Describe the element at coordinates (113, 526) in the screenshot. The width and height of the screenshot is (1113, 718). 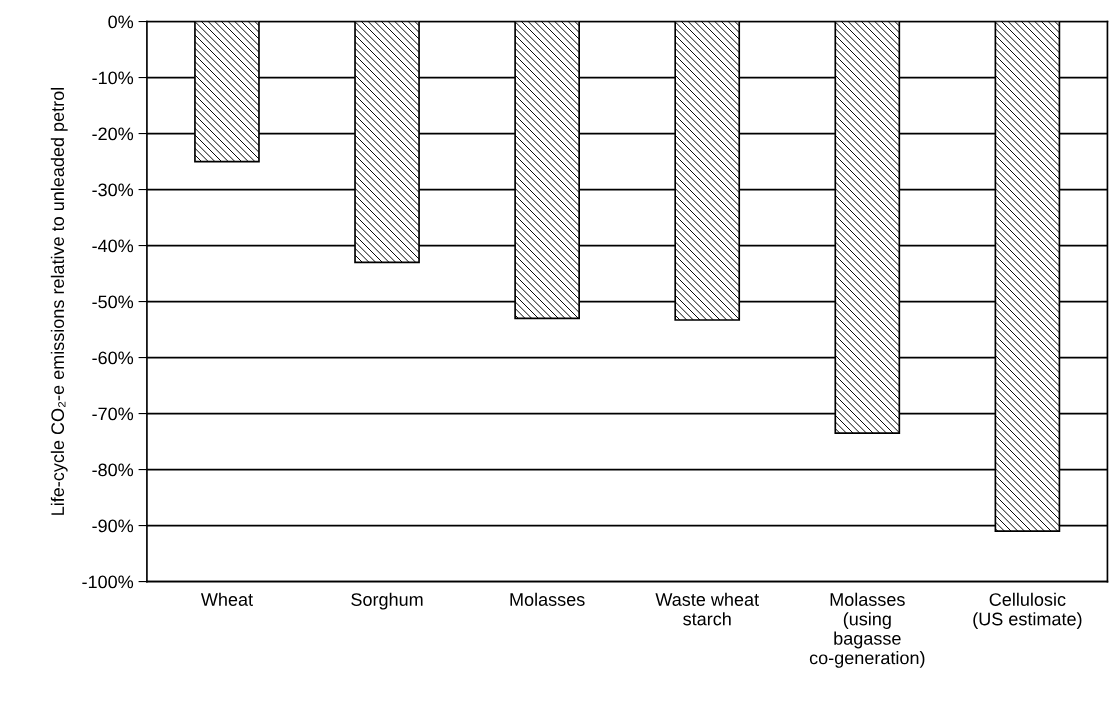
I see `y-tick-label: -90%` at that location.